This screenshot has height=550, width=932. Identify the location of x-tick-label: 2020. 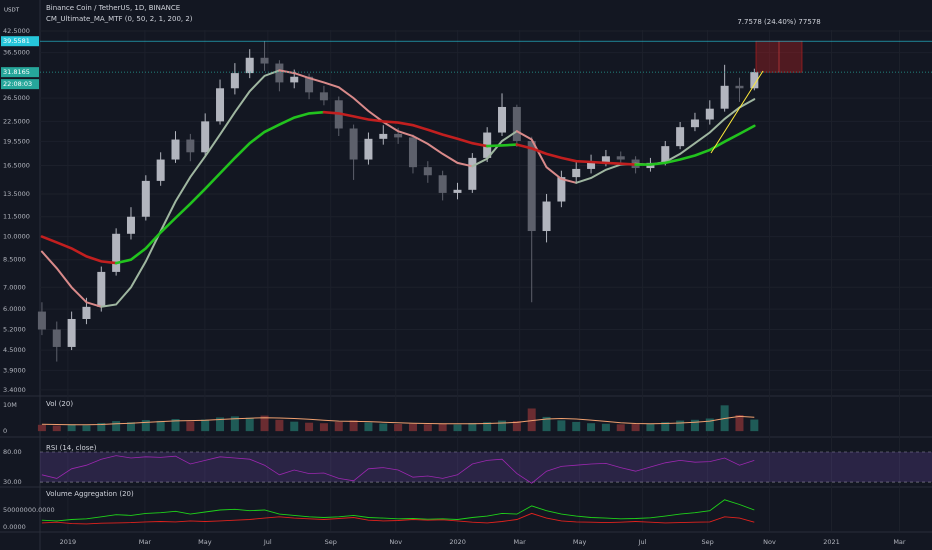
(457, 542).